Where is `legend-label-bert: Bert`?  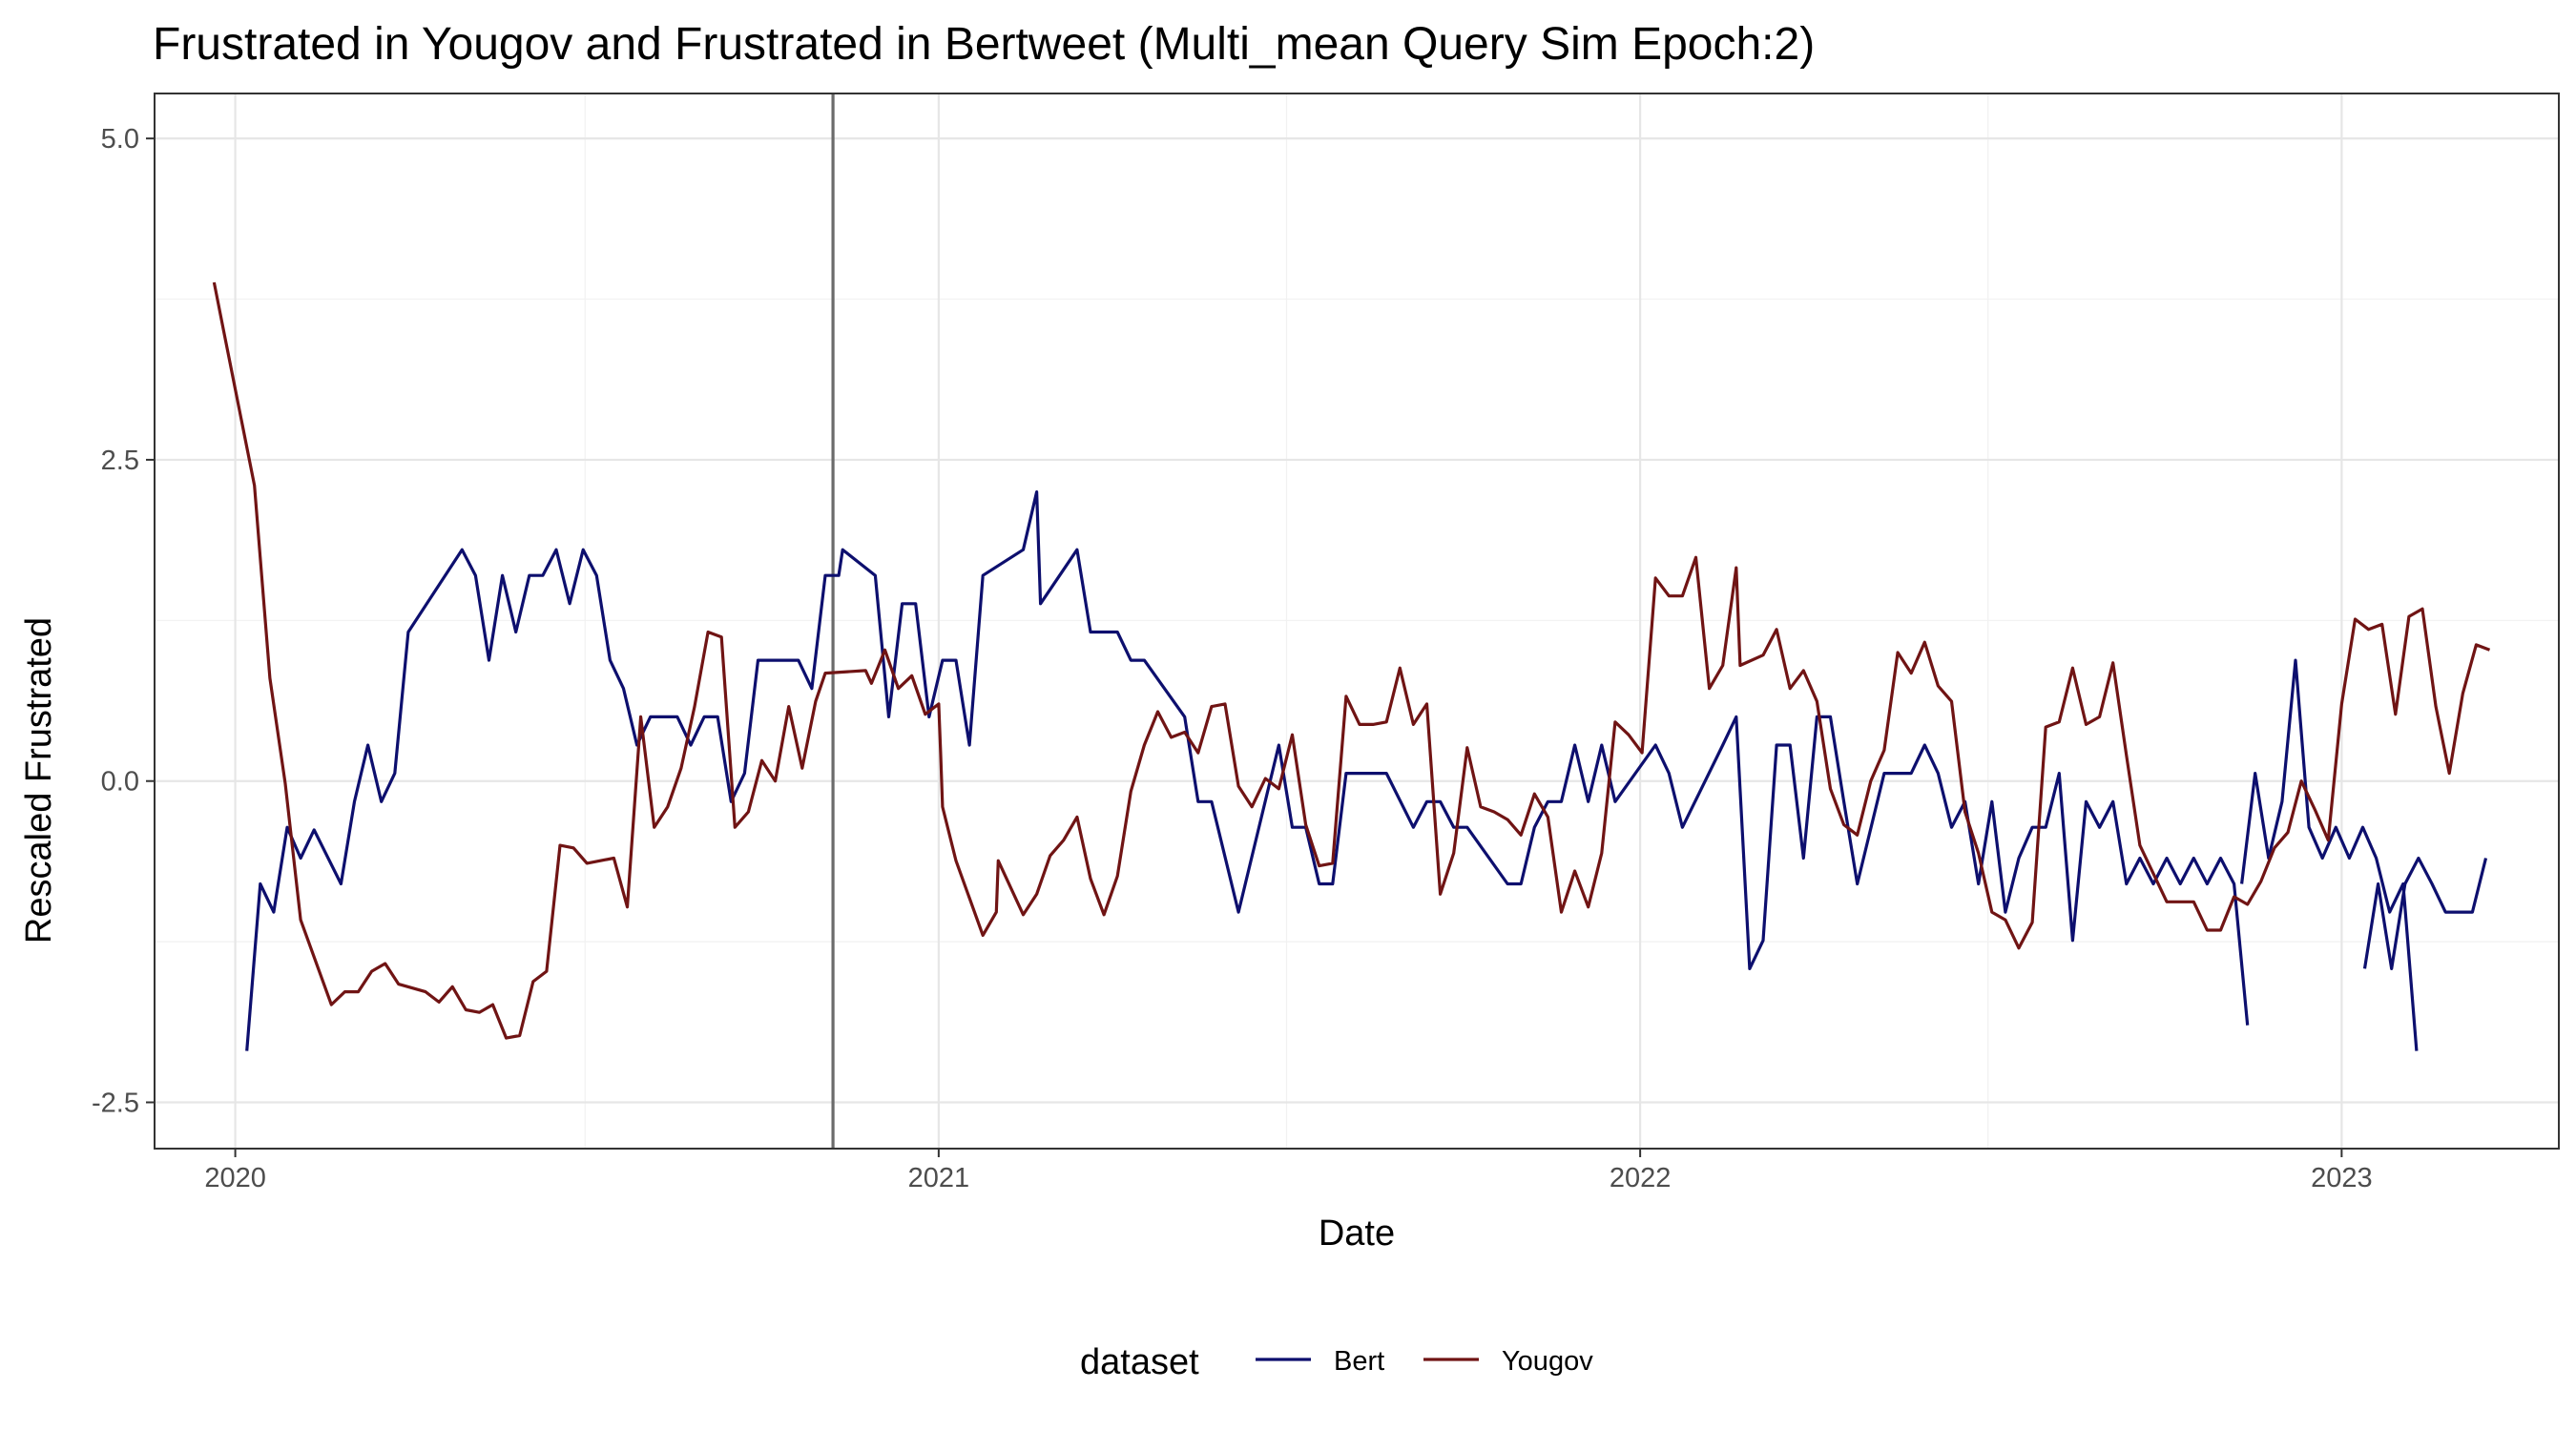 legend-label-bert: Bert is located at coordinates (1359, 1361).